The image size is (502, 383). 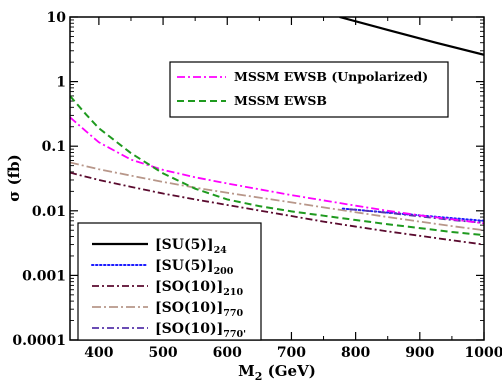 What do you see at coordinates (49, 212) in the screenshot?
I see `y-tick-label: 0.01` at bounding box center [49, 212].